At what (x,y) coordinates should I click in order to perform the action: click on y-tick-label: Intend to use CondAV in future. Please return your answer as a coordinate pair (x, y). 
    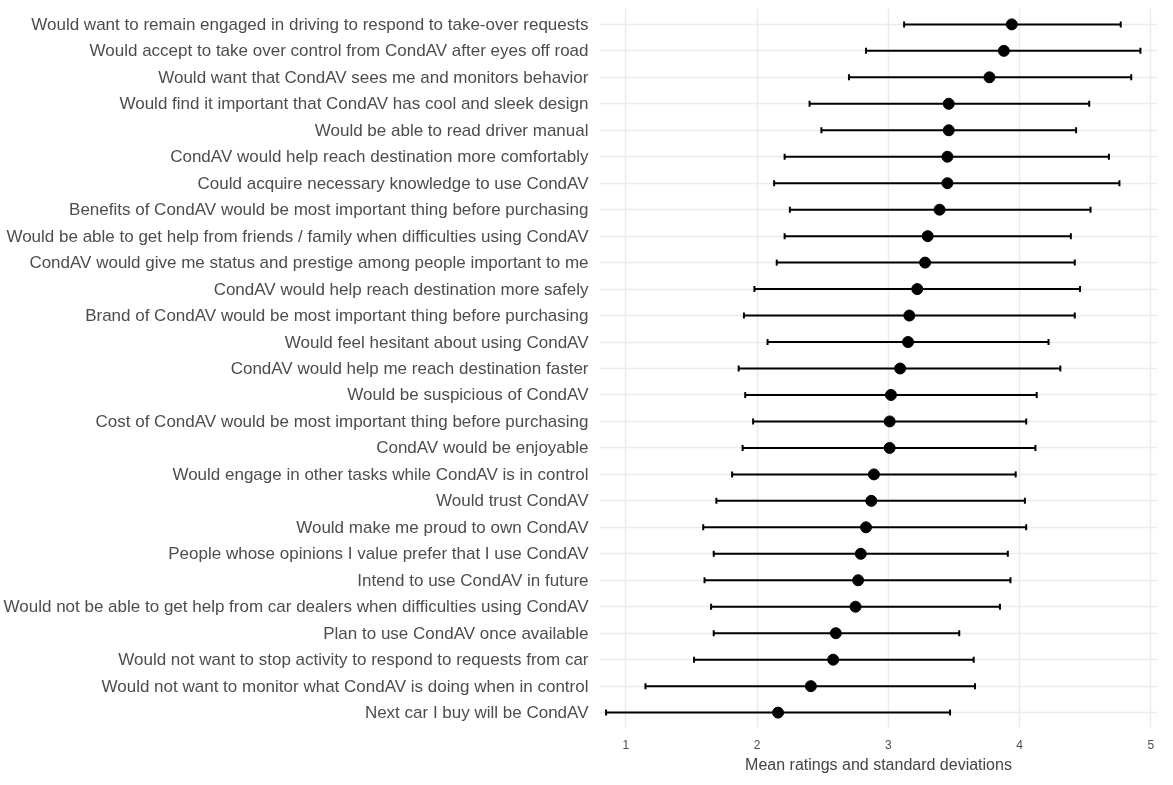
    Looking at the image, I should click on (473, 580).